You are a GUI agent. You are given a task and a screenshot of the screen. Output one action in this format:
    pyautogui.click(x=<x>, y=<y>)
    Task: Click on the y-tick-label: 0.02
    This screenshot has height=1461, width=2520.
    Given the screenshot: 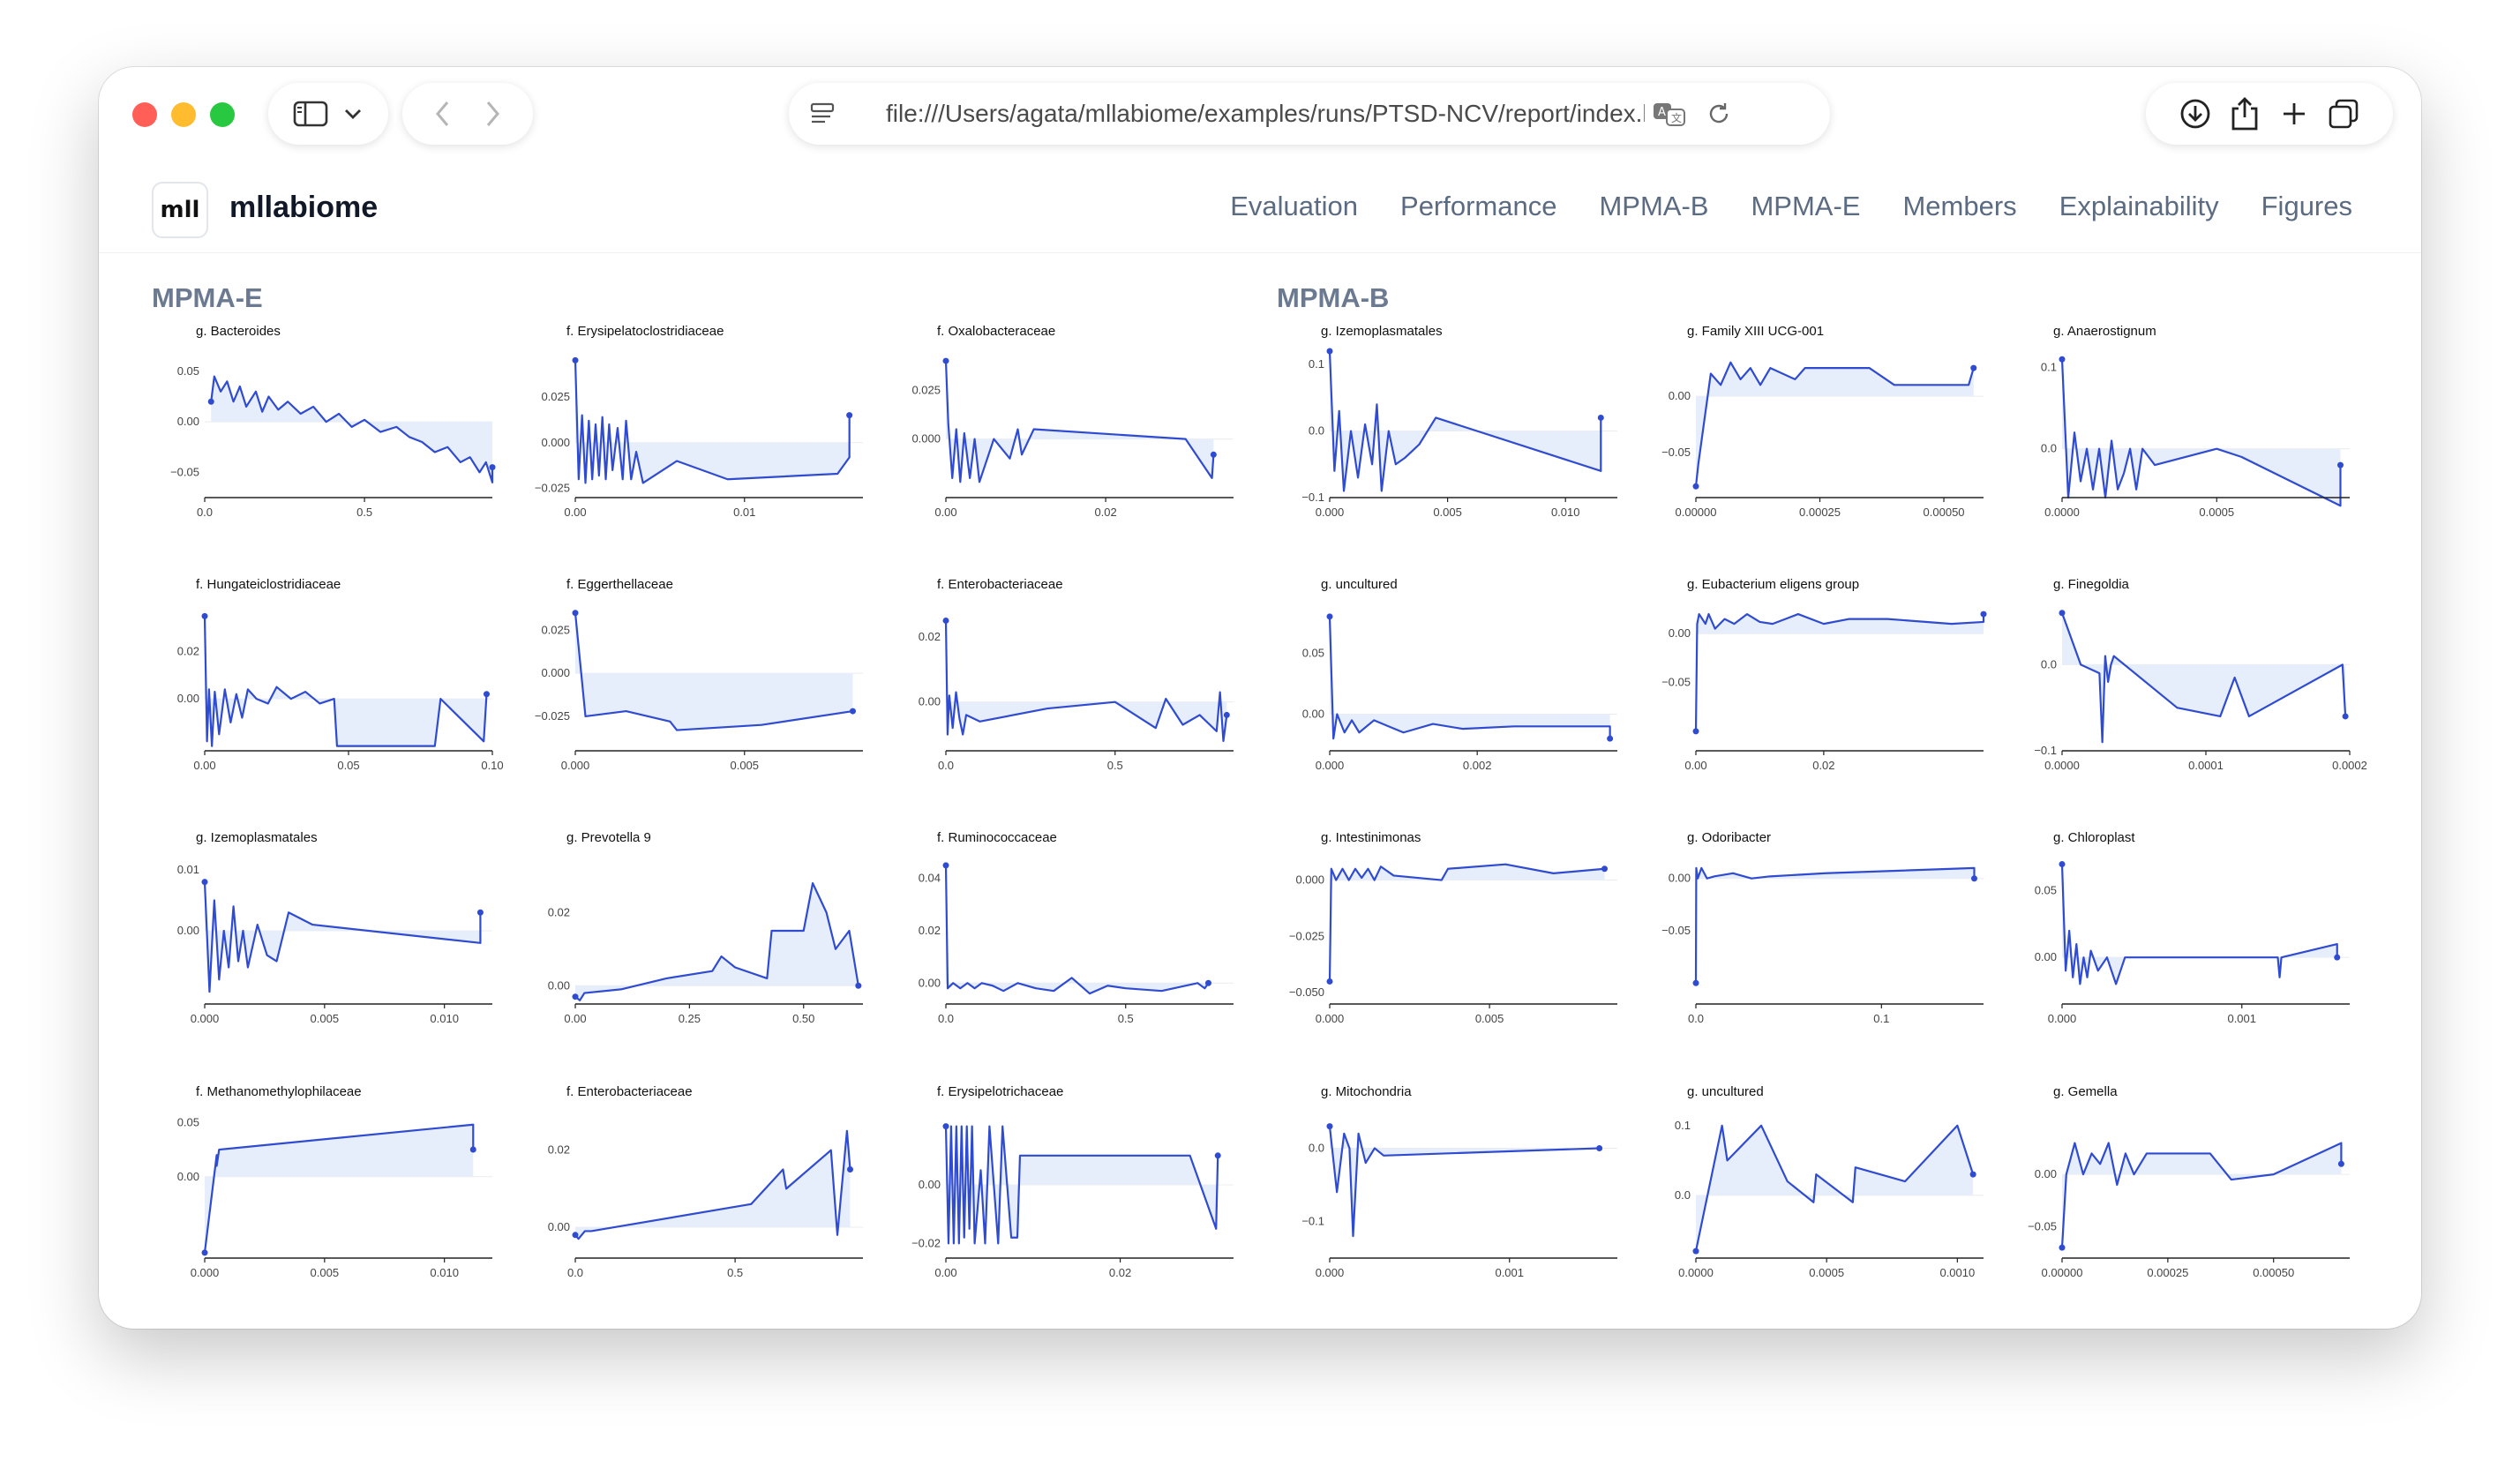 What is the action you would take?
    pyautogui.click(x=559, y=1150)
    